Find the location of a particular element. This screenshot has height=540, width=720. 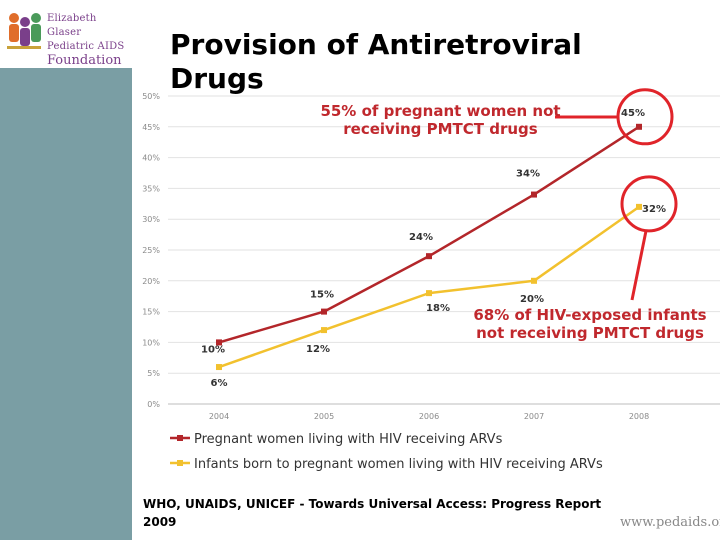

data-label: 45% is located at coordinates (633, 113).